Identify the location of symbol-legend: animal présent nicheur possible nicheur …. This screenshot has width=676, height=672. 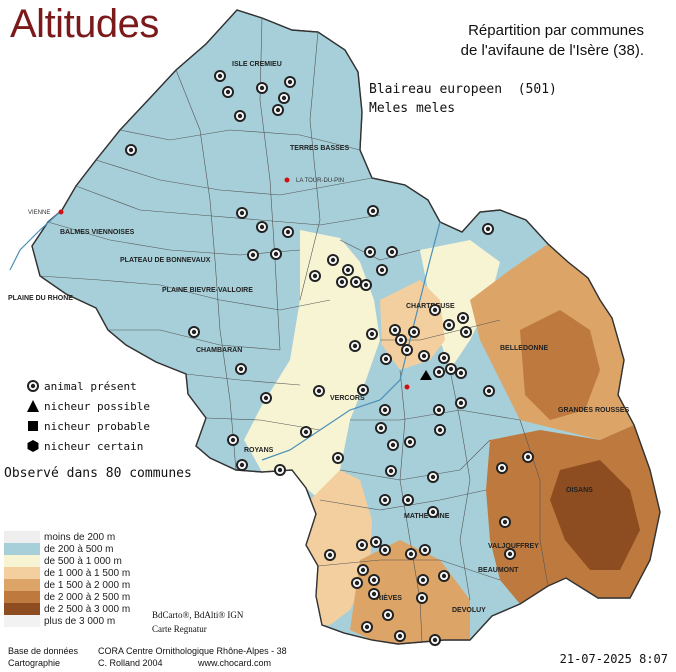
(86, 416).